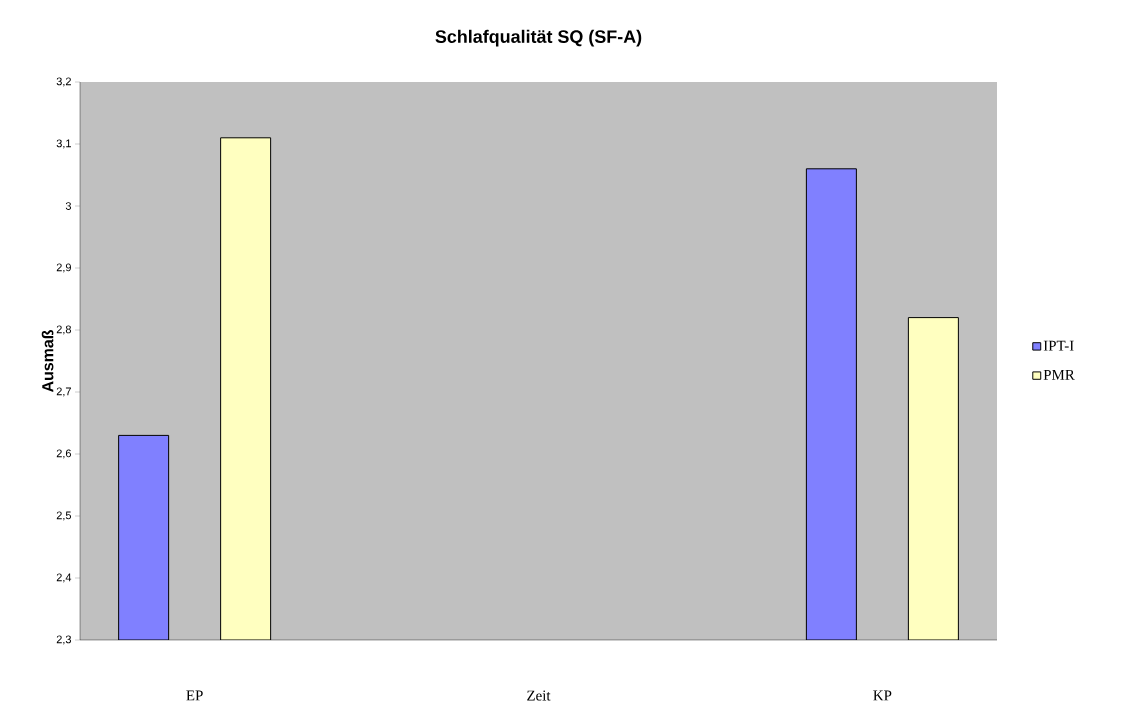 The width and height of the screenshot is (1129, 715). I want to click on chart-title: Schlafqualität SQ (SF-A), so click(538, 38).